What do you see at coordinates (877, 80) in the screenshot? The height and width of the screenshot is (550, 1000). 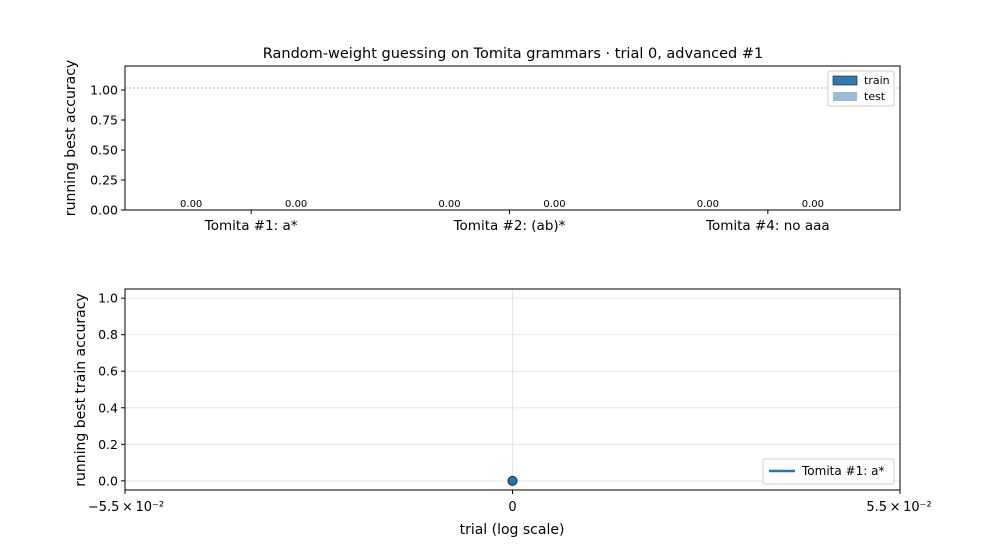 I see `legend-train-label: train` at bounding box center [877, 80].